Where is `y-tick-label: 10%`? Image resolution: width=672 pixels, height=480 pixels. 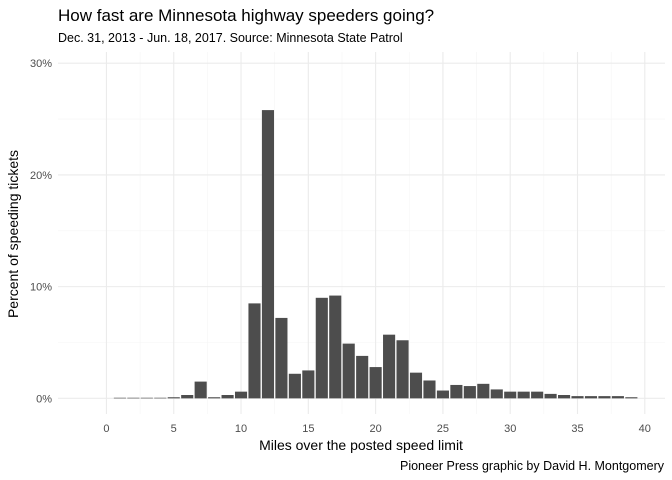
y-tick-label: 10% is located at coordinates (41, 288).